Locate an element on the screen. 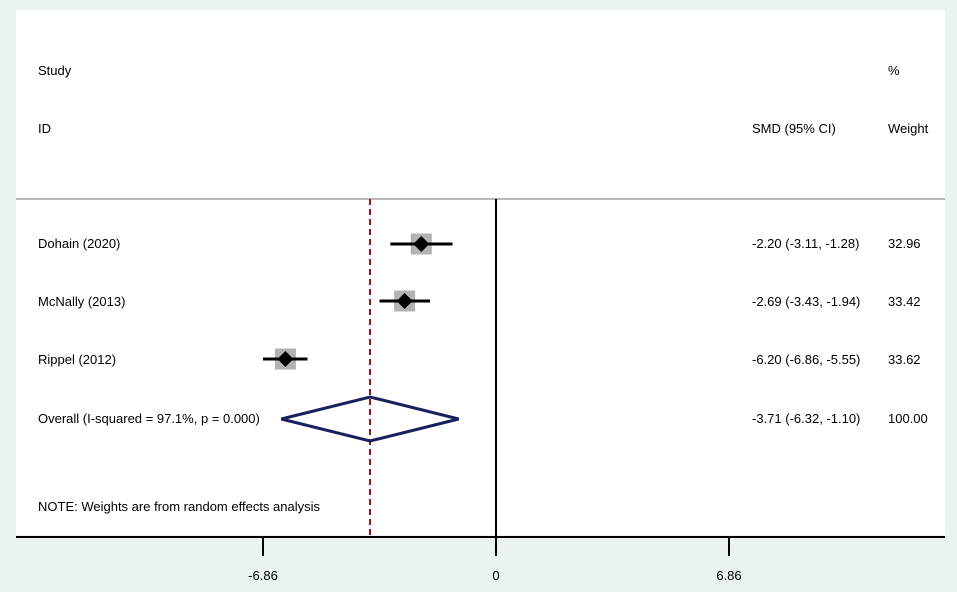 This screenshot has width=957, height=592. header-effect-label: SMD (95% CI) is located at coordinates (794, 128).